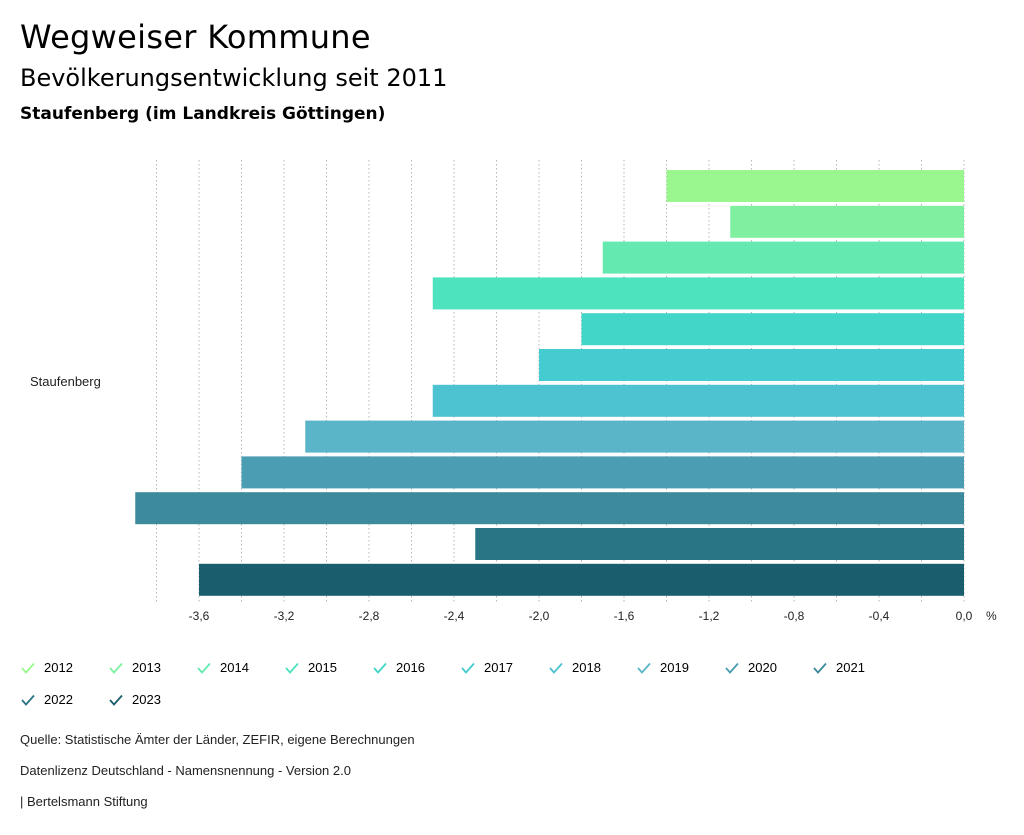 The height and width of the screenshot is (835, 1024). Describe the element at coordinates (203, 114) in the screenshot. I see `region-label: Staufenberg (im Landkreis Göttingen)` at that location.